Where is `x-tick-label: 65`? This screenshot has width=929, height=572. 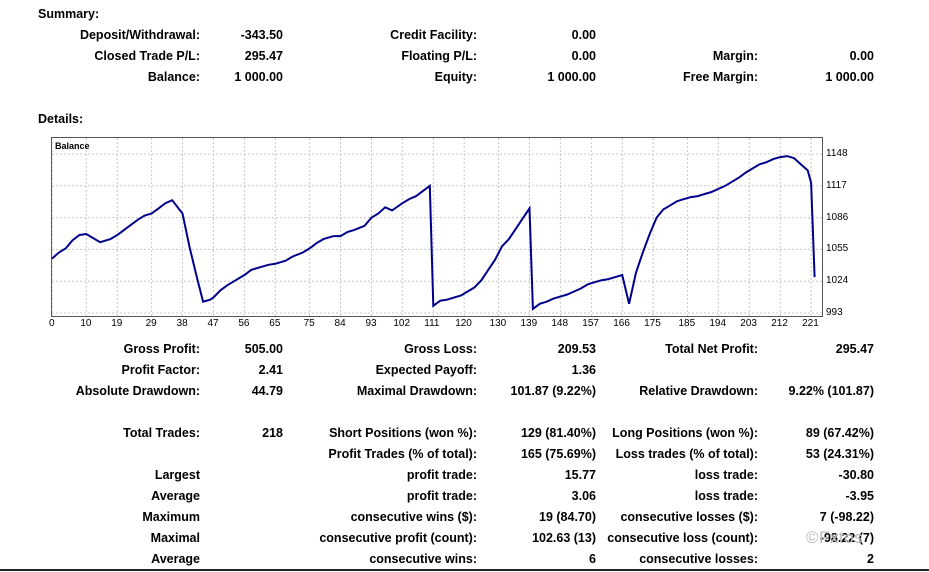
x-tick-label: 65 is located at coordinates (275, 323).